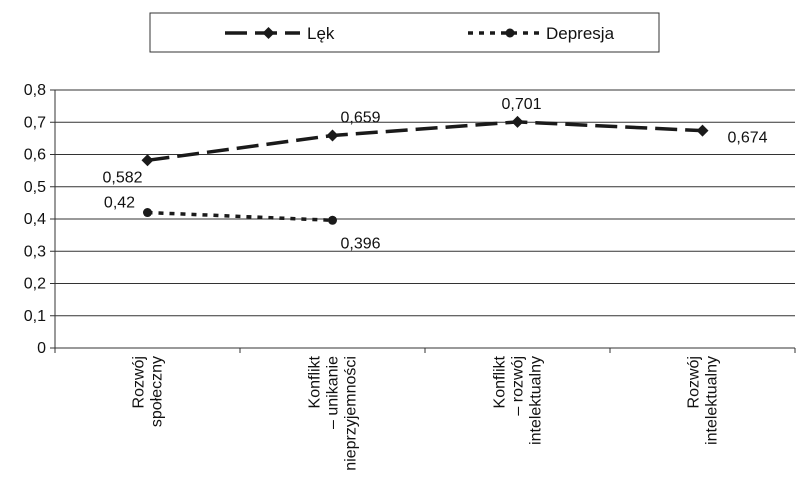  I want to click on data-label: 0,674, so click(747, 138).